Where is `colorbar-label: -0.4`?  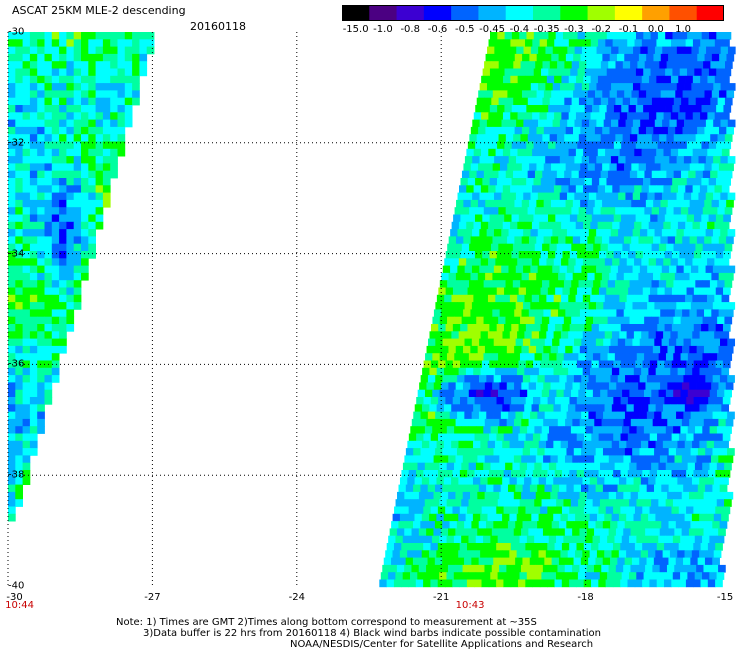 colorbar-label: -0.4 is located at coordinates (519, 29).